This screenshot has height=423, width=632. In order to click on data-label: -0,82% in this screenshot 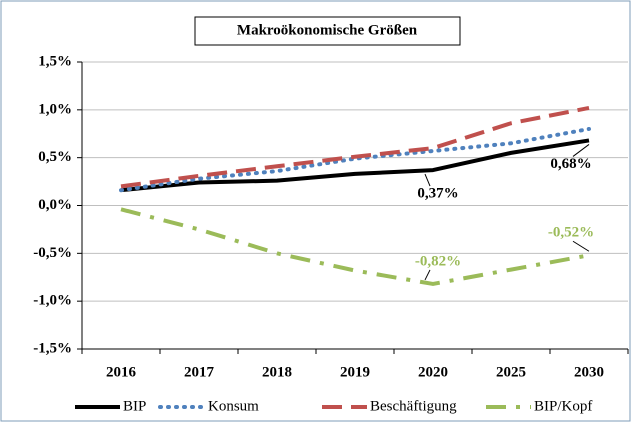, I will do `click(438, 261)`.